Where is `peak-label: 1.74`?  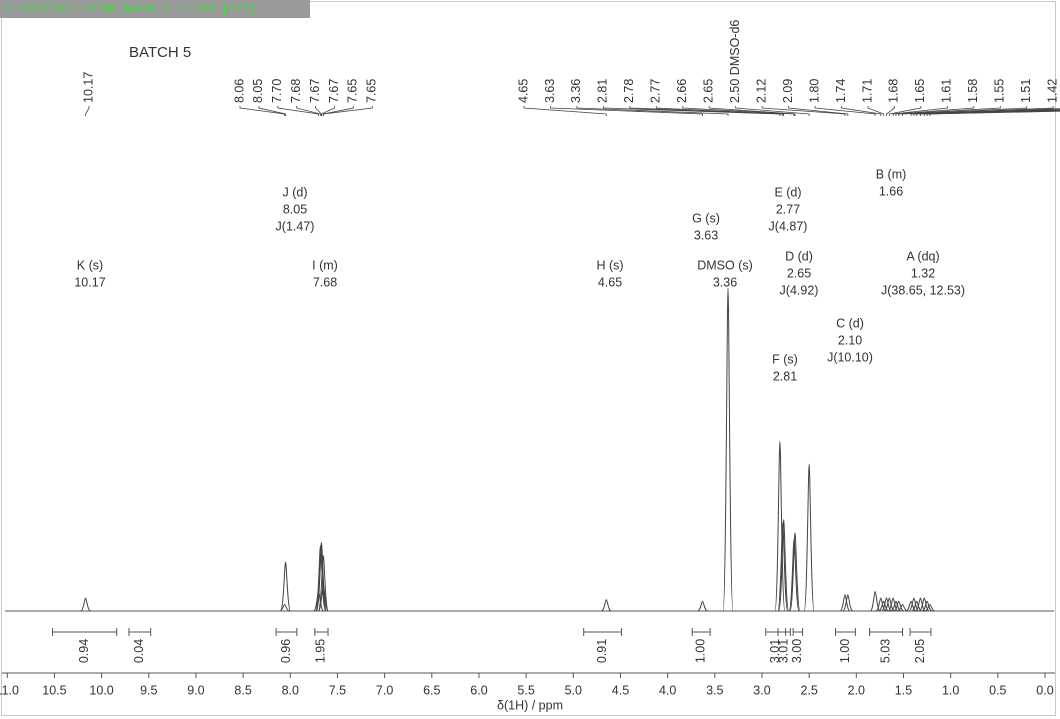 peak-label: 1.74 is located at coordinates (841, 91).